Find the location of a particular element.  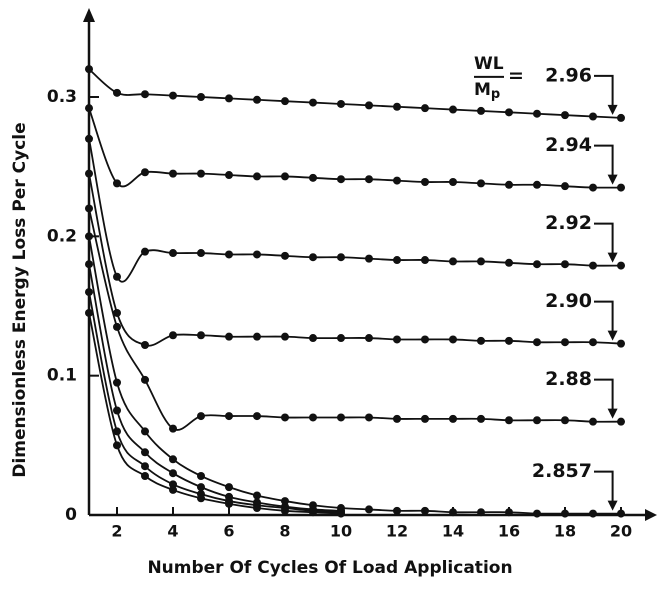

annotation-subscript: p is located at coordinates (495, 93).